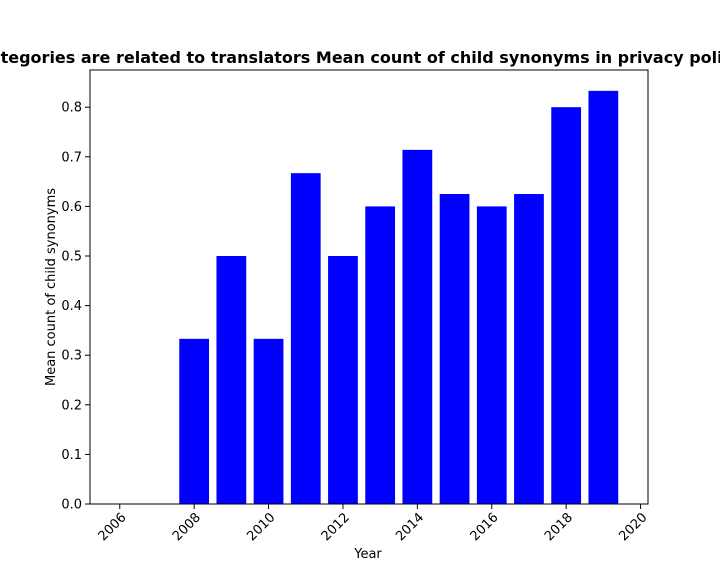 The image size is (720, 576). What do you see at coordinates (380, 355) in the screenshot?
I see `bar-2013` at bounding box center [380, 355].